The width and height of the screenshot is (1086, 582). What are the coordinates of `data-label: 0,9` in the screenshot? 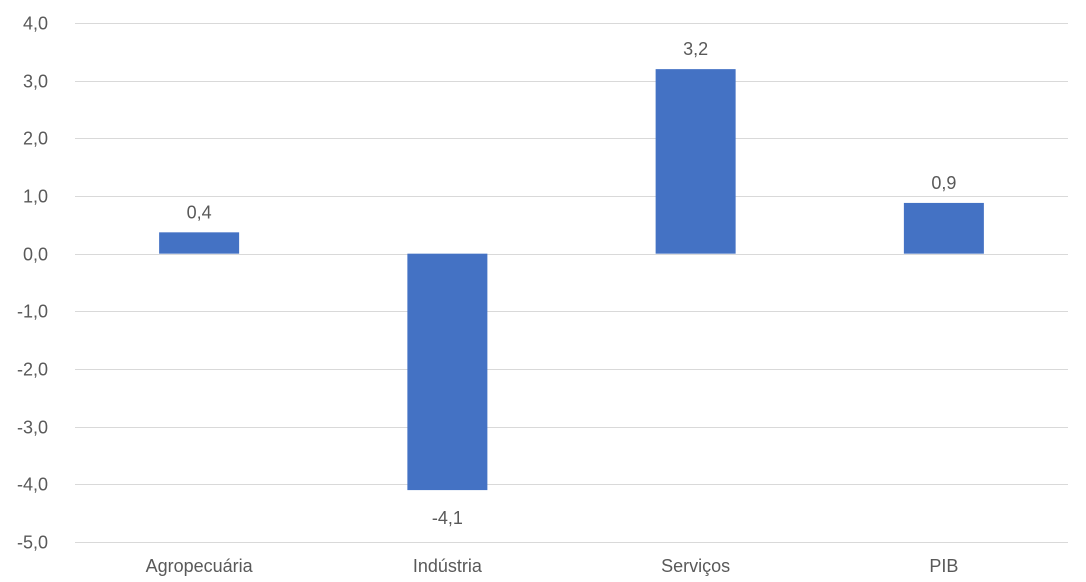 It's located at (943, 183).